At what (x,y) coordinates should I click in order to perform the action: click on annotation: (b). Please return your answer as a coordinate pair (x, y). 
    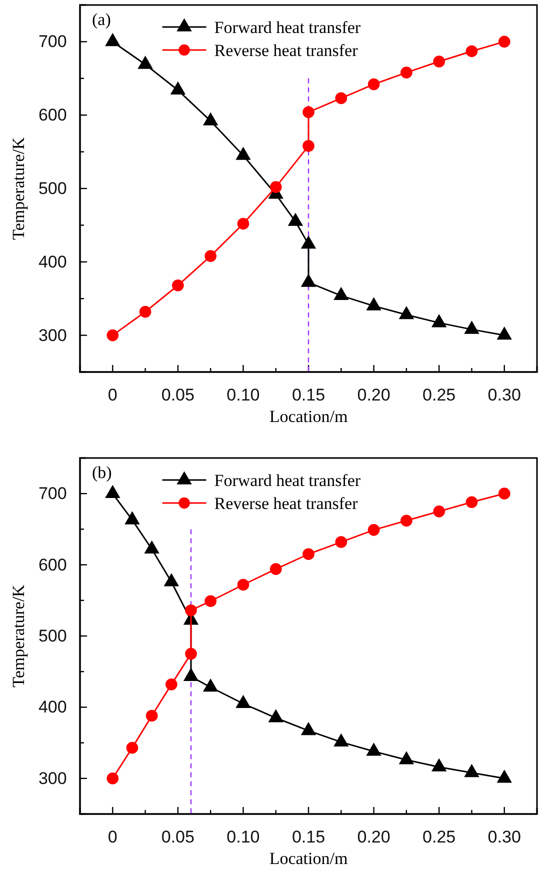
    Looking at the image, I should click on (102, 472).